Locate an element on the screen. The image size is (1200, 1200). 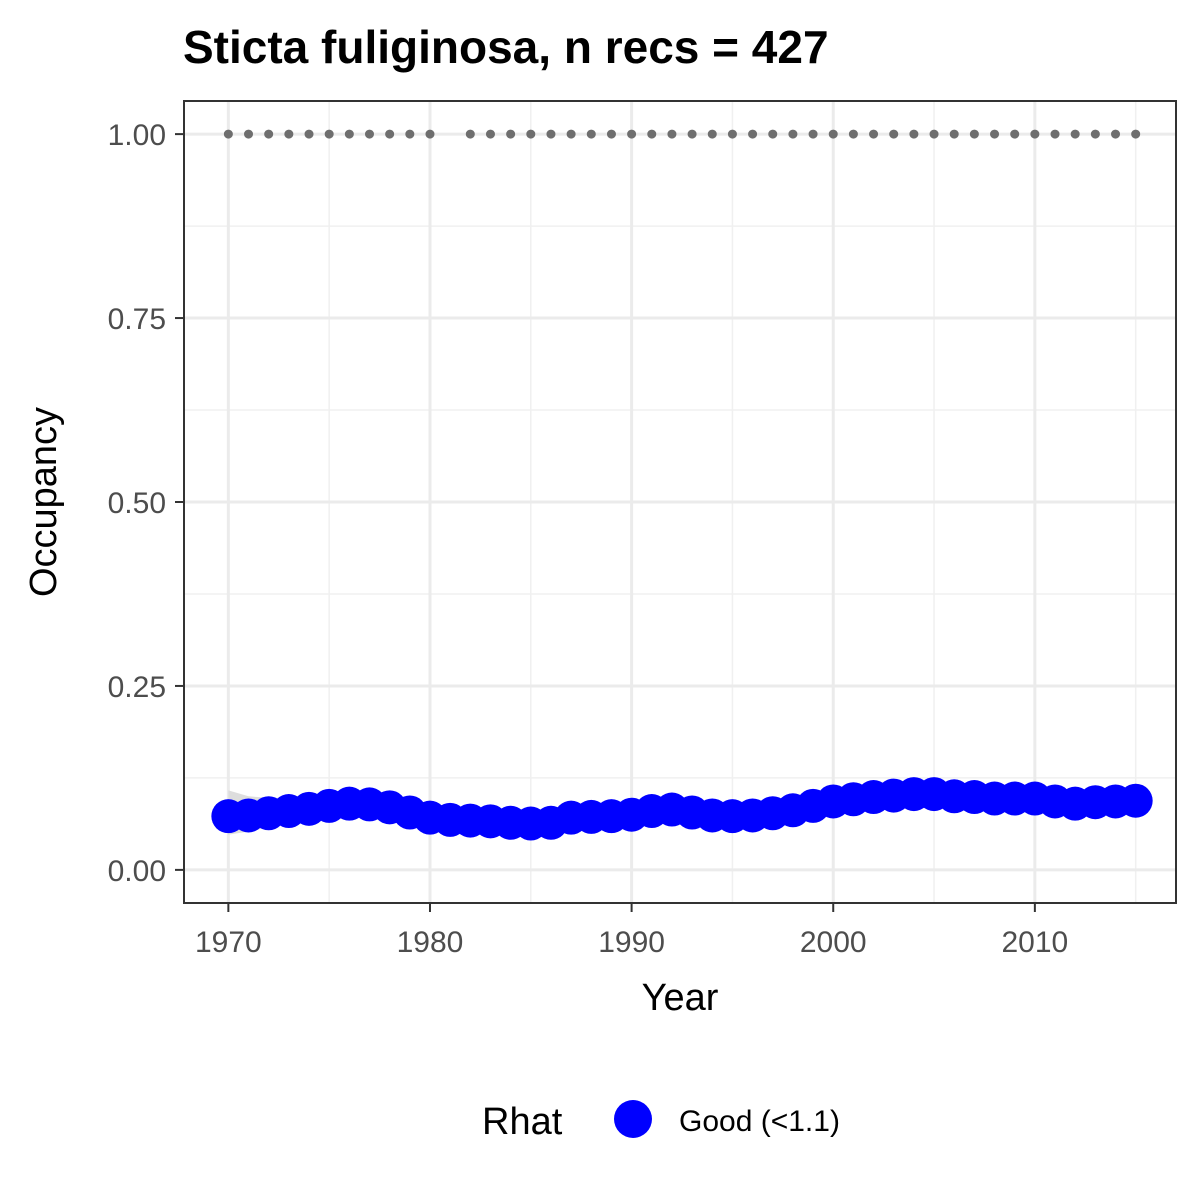
occupancy-point is located at coordinates (1135, 800).